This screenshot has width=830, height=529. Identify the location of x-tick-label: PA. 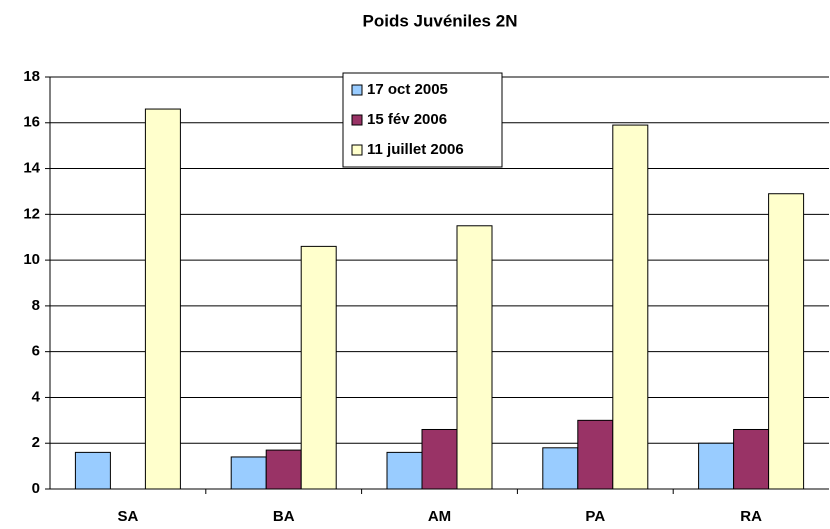
(595, 516).